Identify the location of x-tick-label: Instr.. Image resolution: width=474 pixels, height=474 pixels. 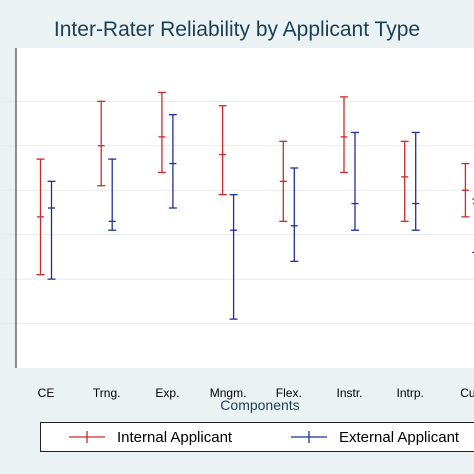
(349, 393).